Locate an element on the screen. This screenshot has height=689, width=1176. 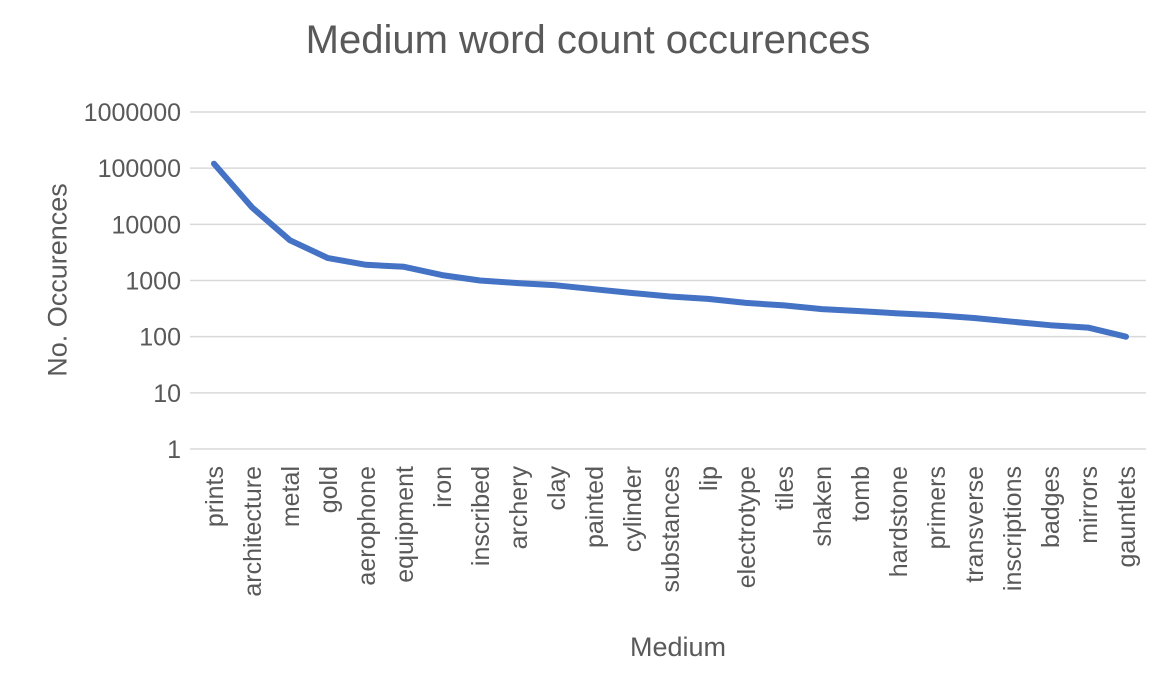
y-tick-labels: 1 10 100 1000 10000 100000 1000000 is located at coordinates (132, 281).